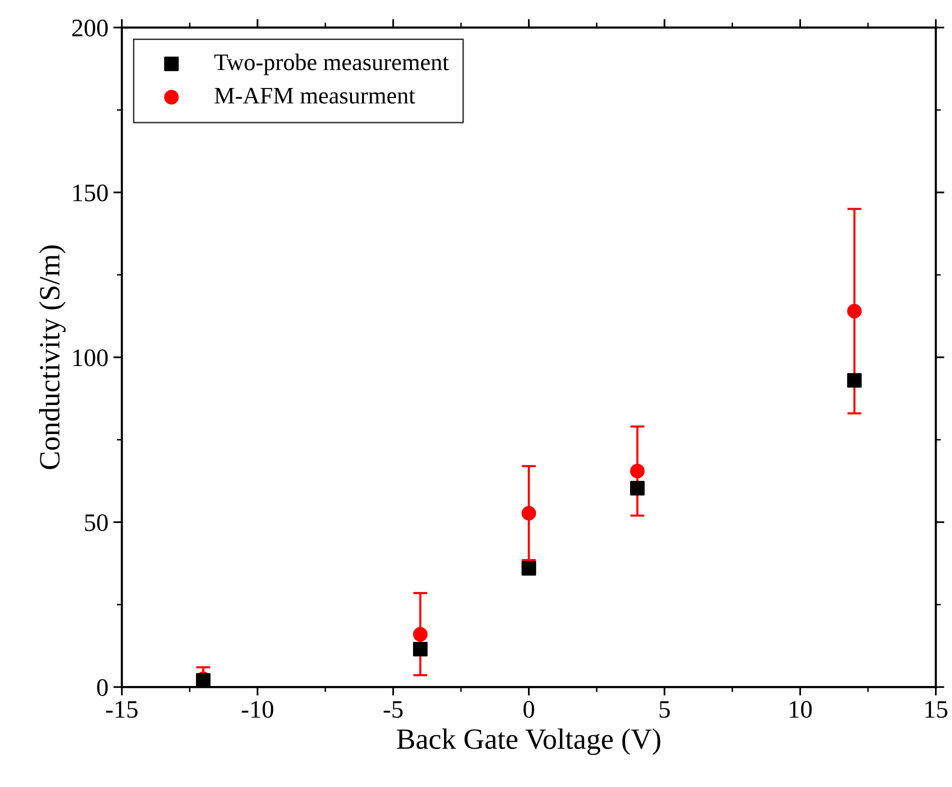  I want to click on y-tick-label: 100, so click(90, 357).